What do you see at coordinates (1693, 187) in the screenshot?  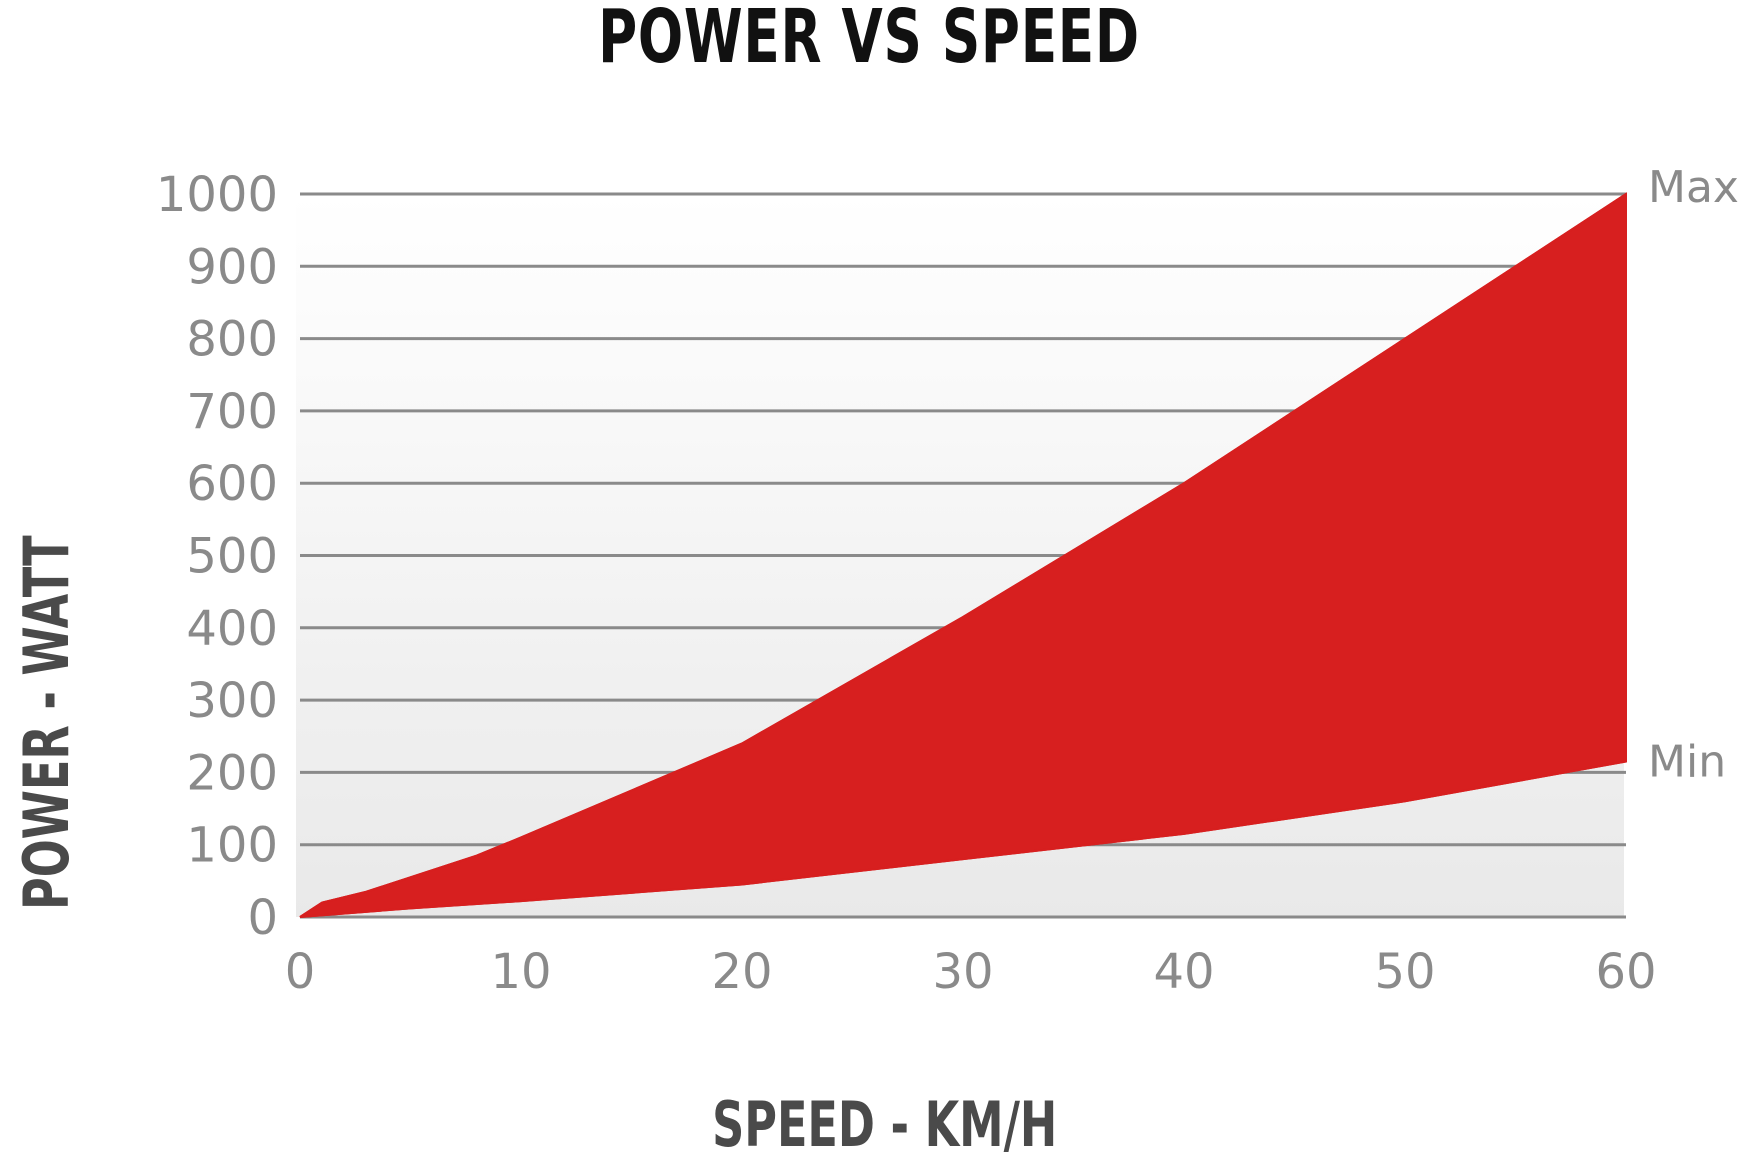 I see `series-label-max: Max` at bounding box center [1693, 187].